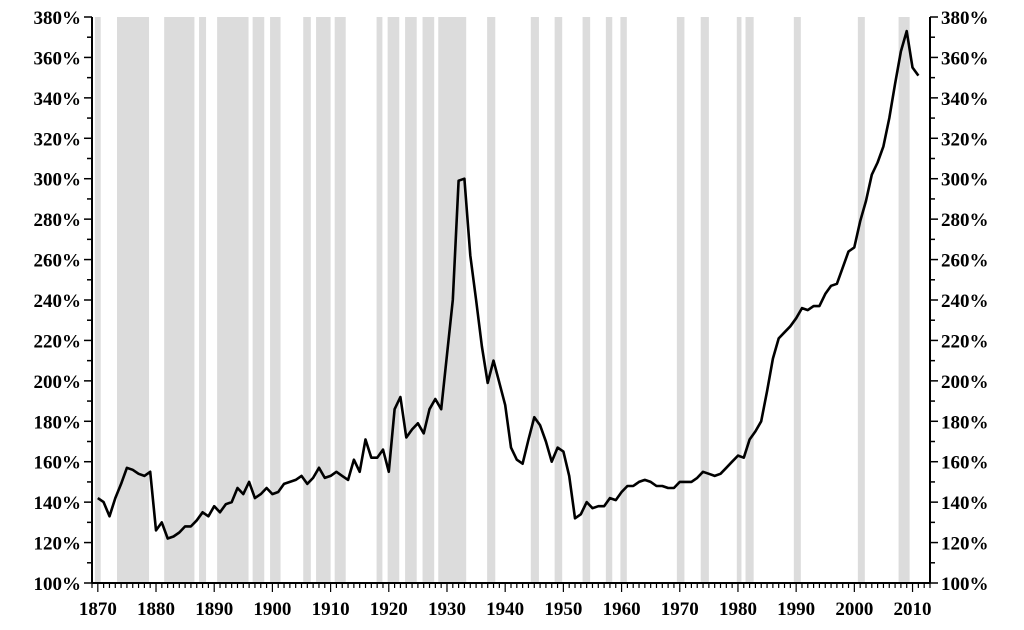 The width and height of the screenshot is (1024, 630). What do you see at coordinates (796, 609) in the screenshot?
I see `x-tick-label: 1990` at bounding box center [796, 609].